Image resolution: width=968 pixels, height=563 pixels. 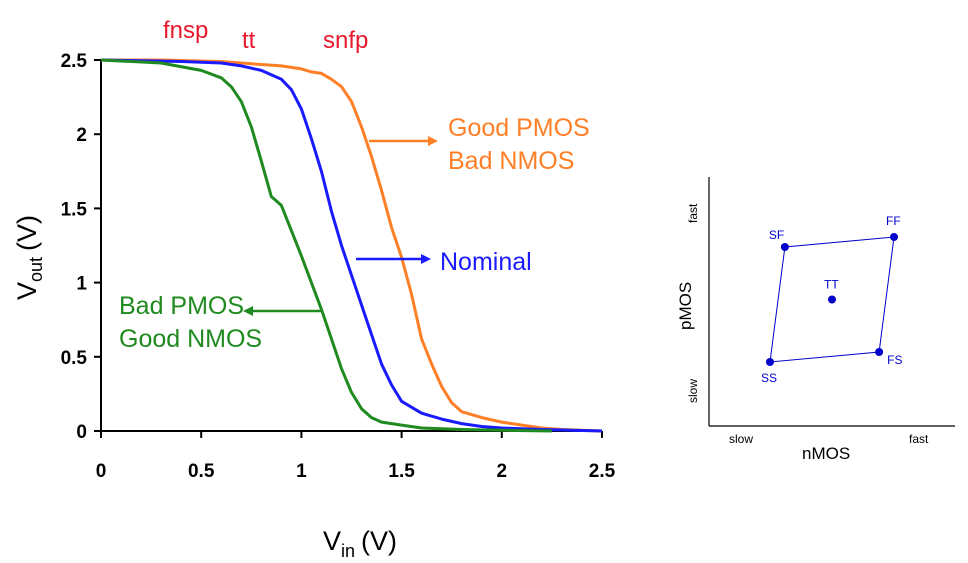 What do you see at coordinates (479, 144) in the screenshot?
I see `annotation-good-pmos-bad-nmos: Good PMOS Bad NMOS` at bounding box center [479, 144].